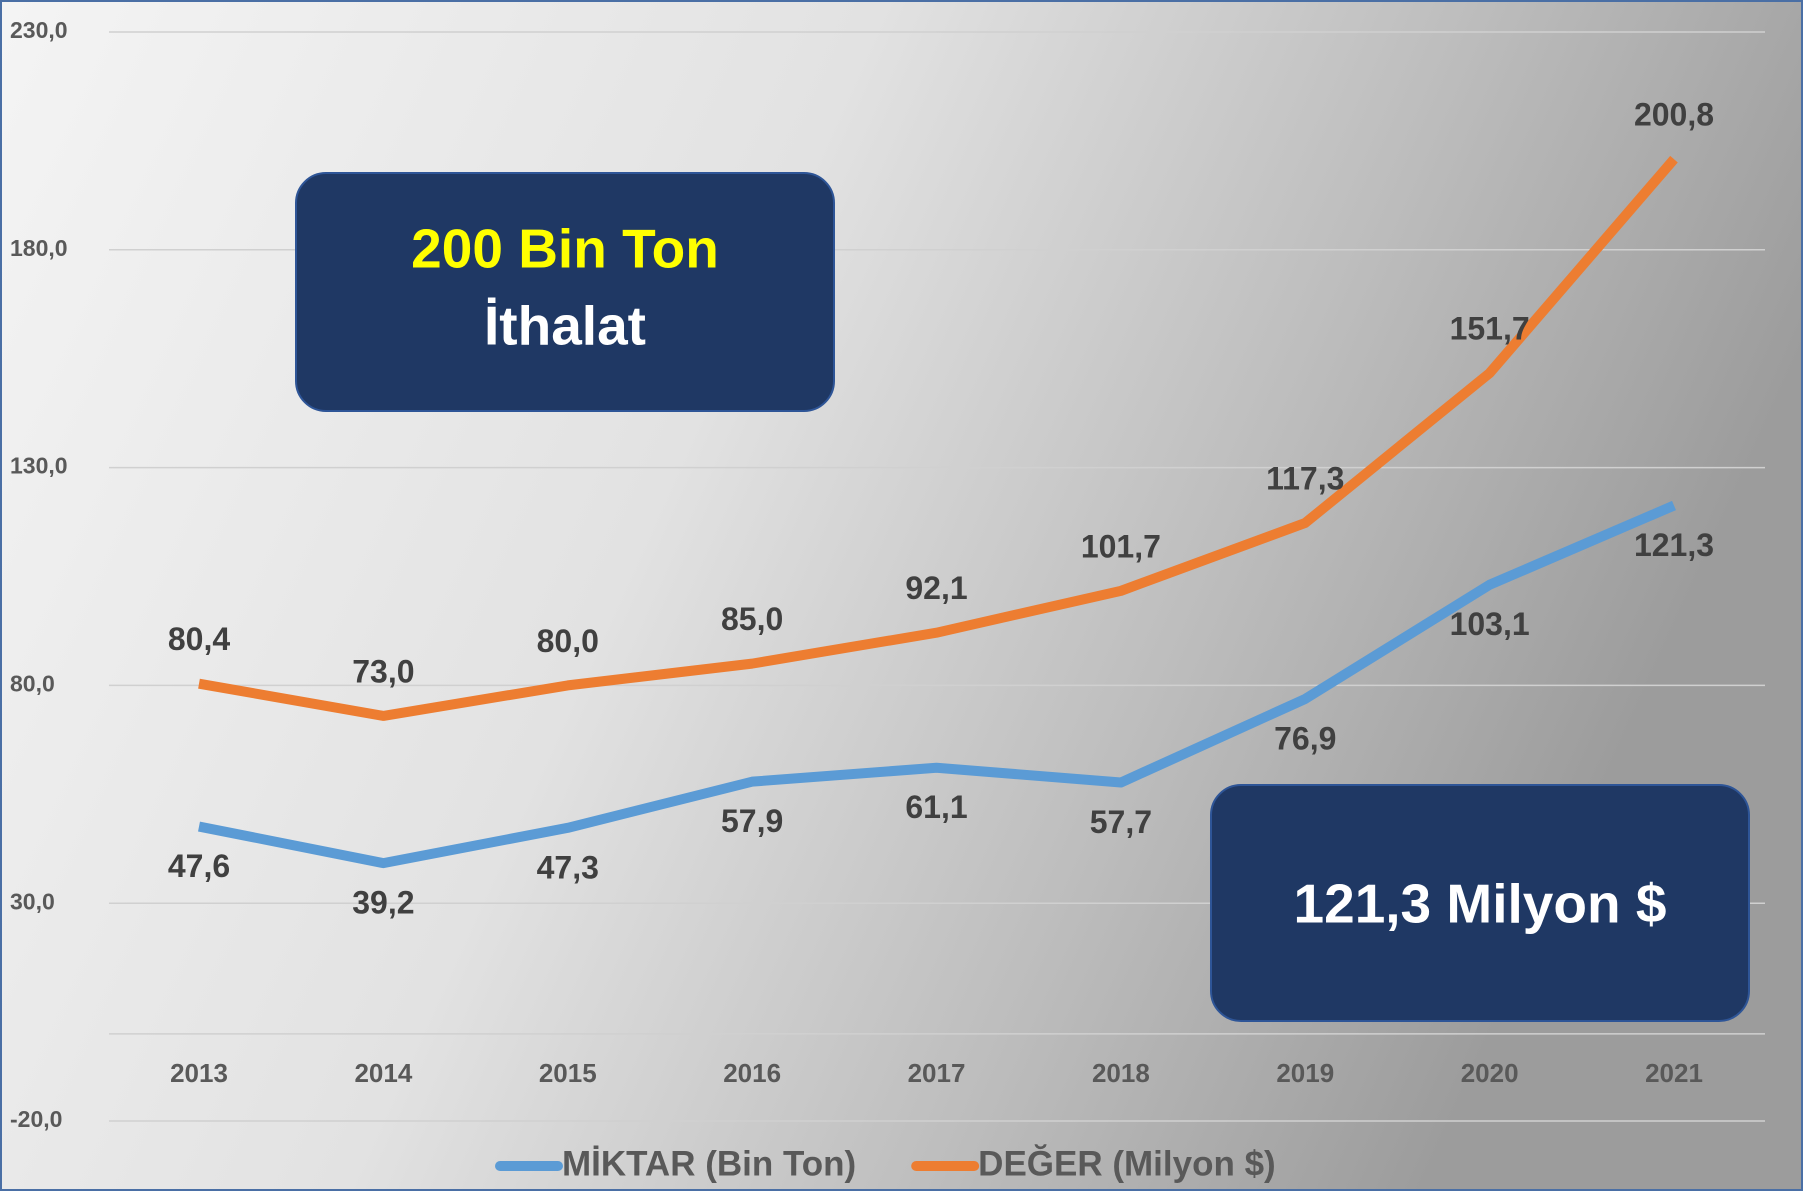  What do you see at coordinates (199, 639) in the screenshot?
I see `data-label: 80,4` at bounding box center [199, 639].